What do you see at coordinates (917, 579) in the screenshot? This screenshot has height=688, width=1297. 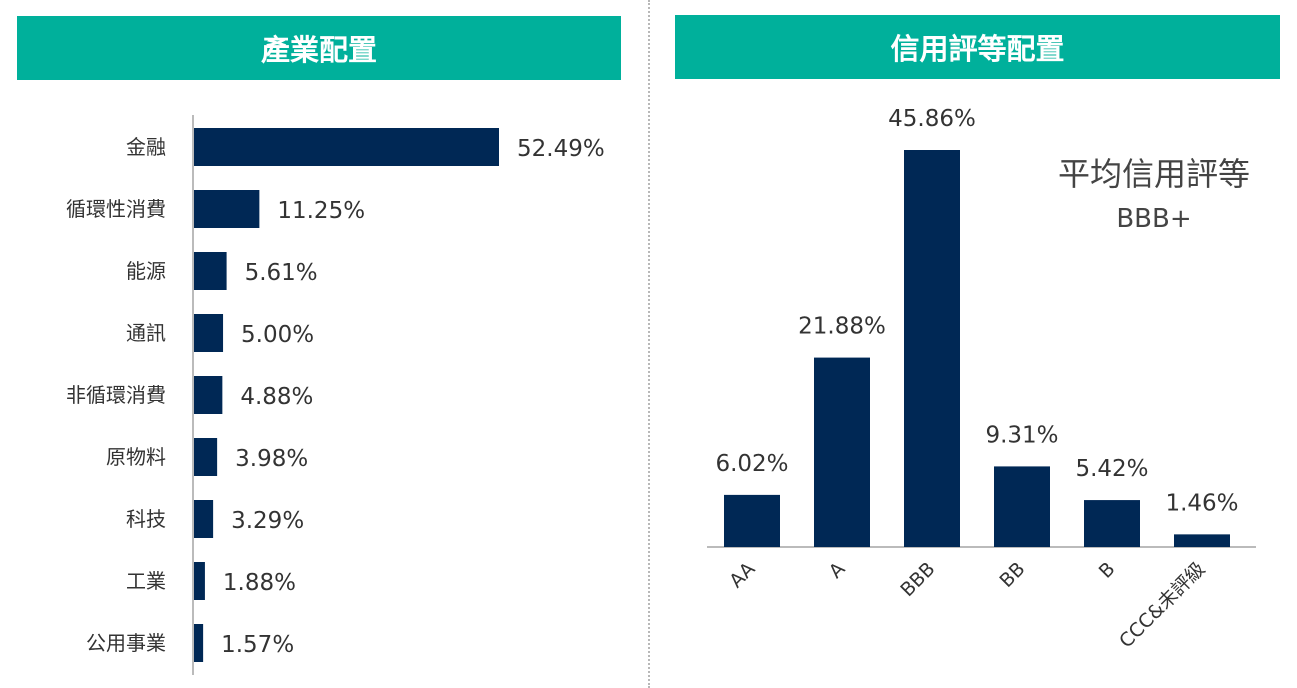 I see `tick-label-2: BBB` at bounding box center [917, 579].